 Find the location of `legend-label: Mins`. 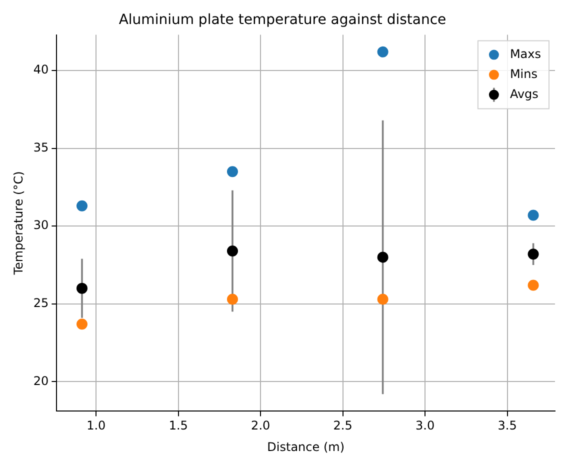

legend-label: Mins is located at coordinates (524, 73).